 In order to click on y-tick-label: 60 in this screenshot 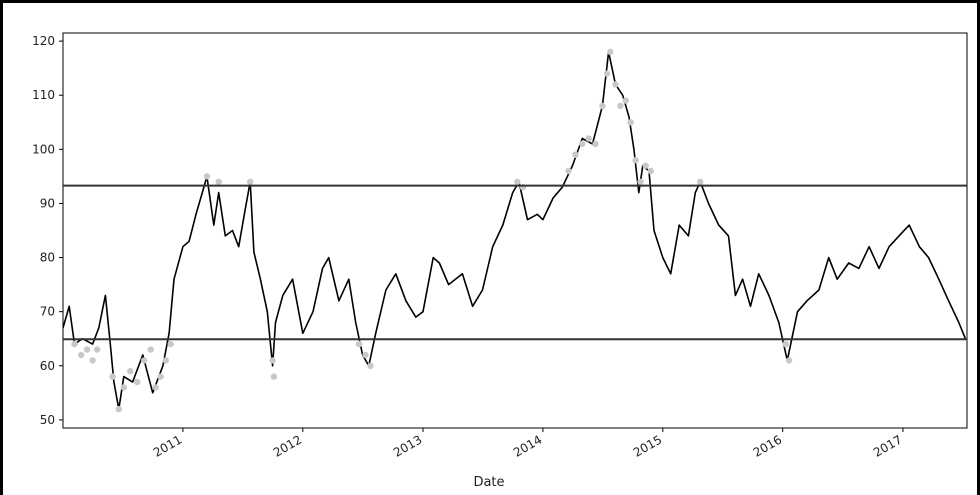, I will do `click(47, 366)`.